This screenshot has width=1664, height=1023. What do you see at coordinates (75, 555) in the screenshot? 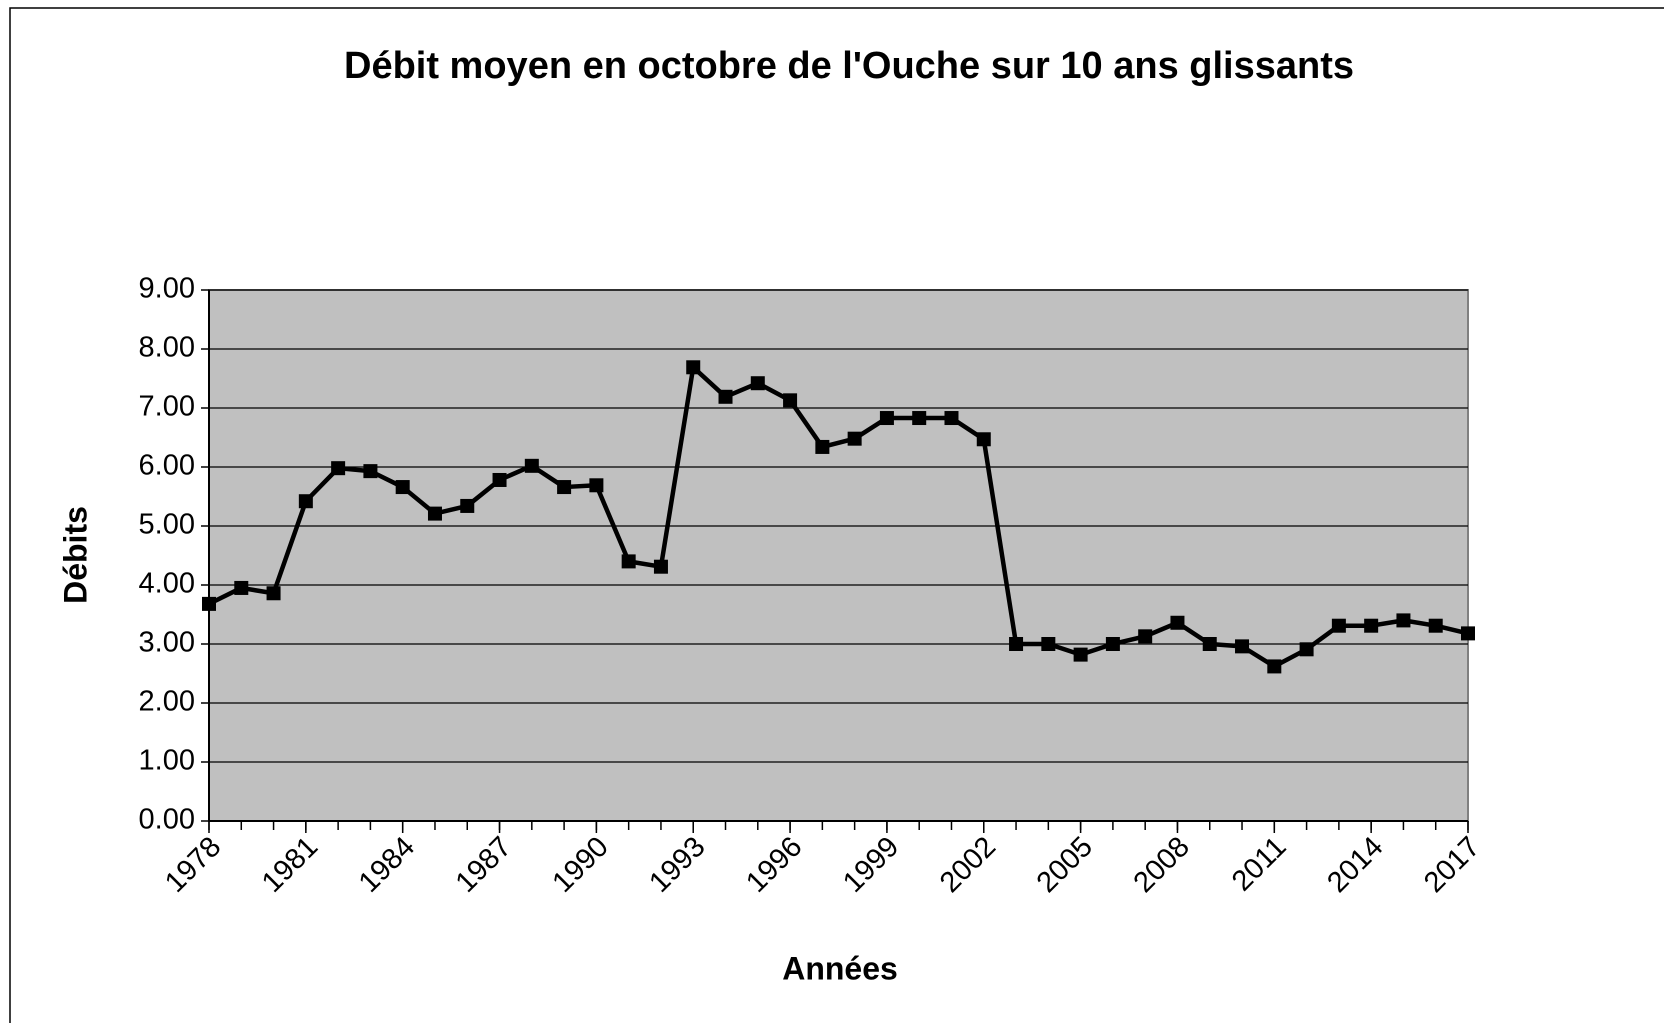
I see `y-axis-label: Débits` at bounding box center [75, 555].